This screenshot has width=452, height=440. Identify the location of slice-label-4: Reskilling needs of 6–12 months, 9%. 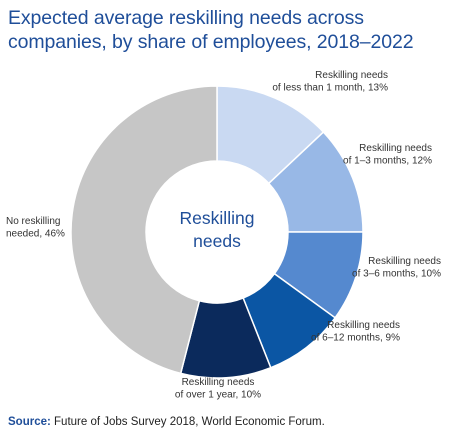
(355, 332).